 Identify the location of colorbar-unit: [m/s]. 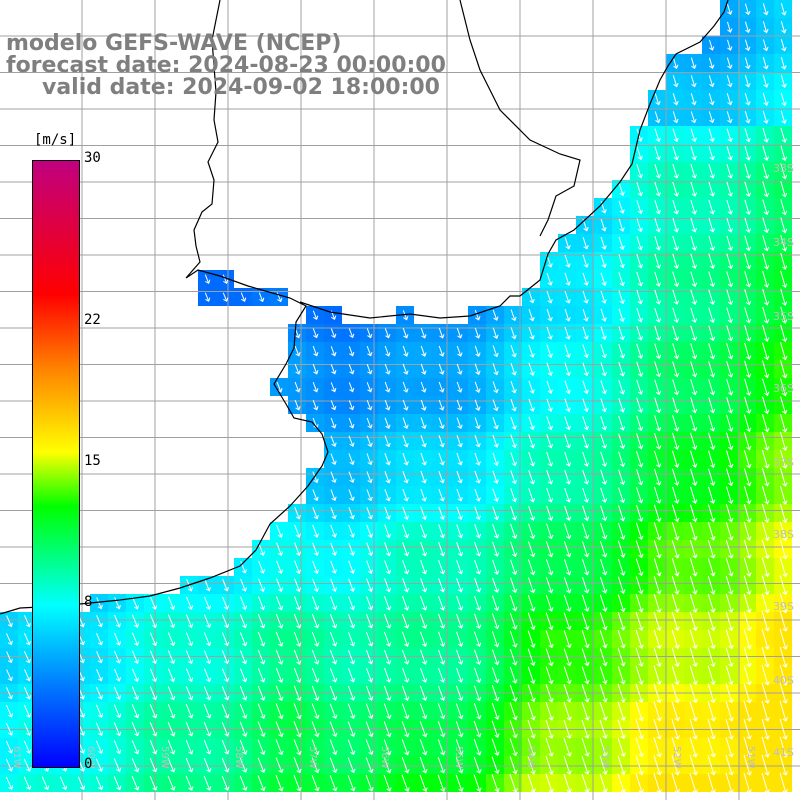
(55, 140).